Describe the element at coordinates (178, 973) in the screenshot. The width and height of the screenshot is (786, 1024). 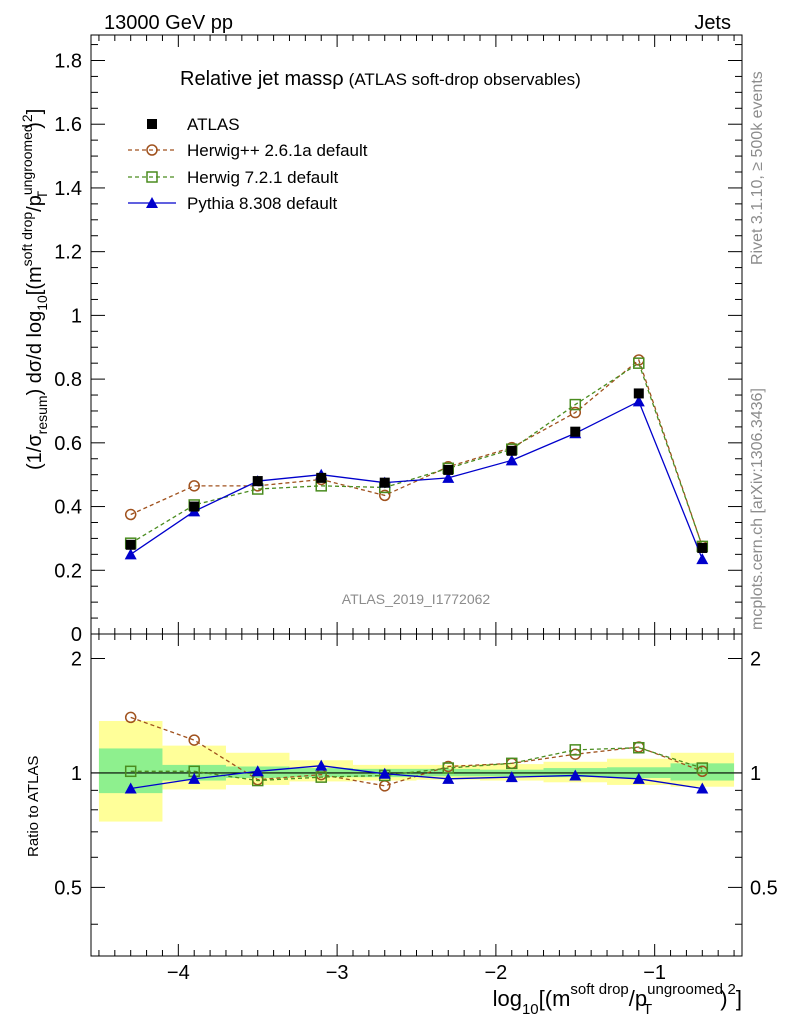
I see `x-tick-label: −4` at that location.